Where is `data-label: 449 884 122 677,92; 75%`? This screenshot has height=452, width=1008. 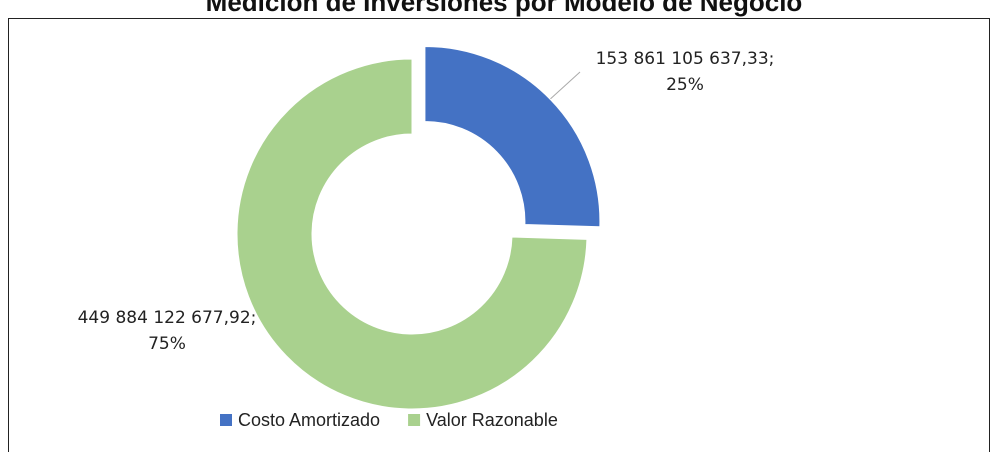
data-label: 449 884 122 677,92; 75% is located at coordinates (167, 331).